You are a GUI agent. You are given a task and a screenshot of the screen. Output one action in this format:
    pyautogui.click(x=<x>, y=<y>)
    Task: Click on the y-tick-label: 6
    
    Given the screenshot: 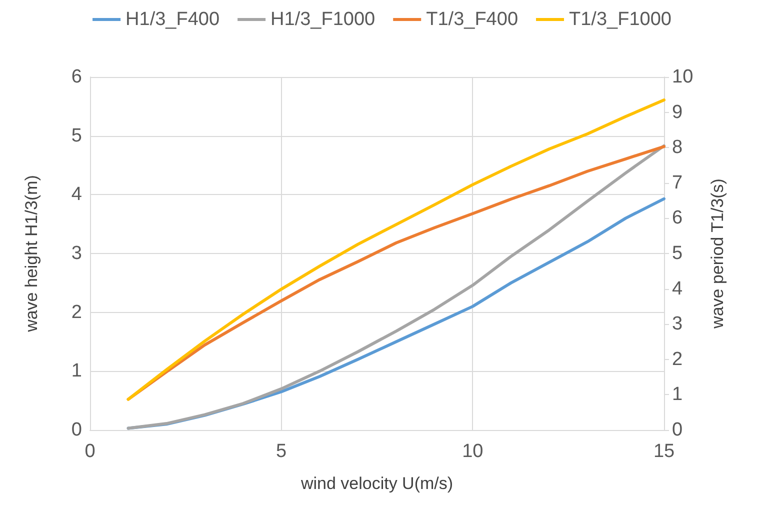 What is the action you would take?
    pyautogui.click(x=76, y=77)
    